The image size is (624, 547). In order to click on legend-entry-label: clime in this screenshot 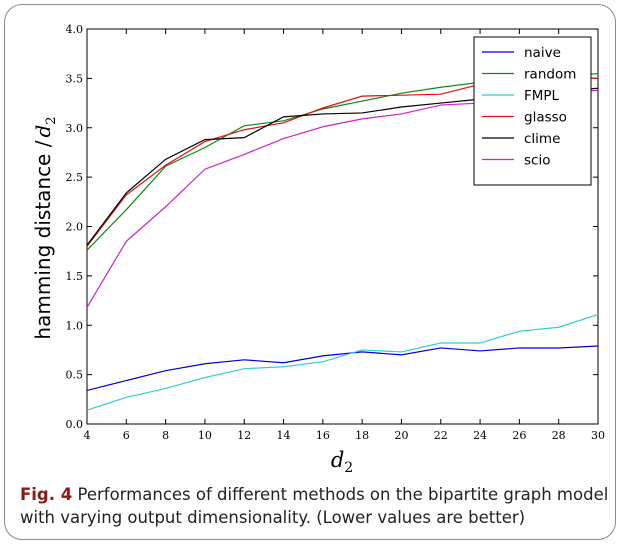, I will do `click(542, 139)`.